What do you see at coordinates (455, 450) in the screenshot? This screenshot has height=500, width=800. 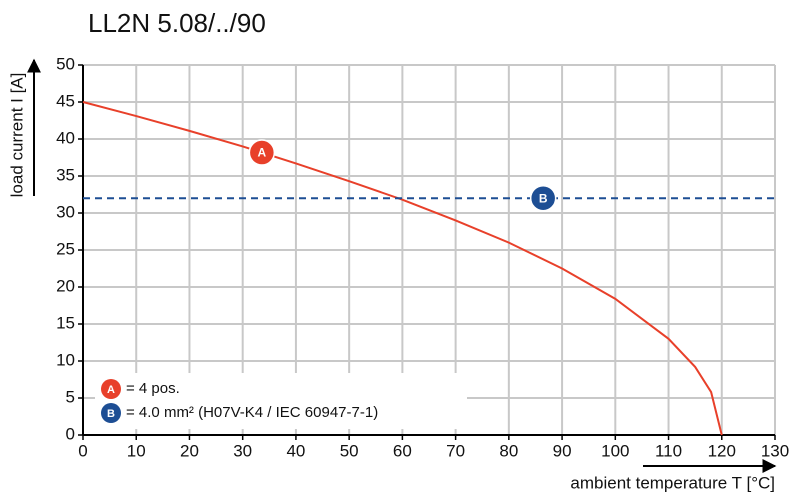 I see `x-tick-label: 70` at bounding box center [455, 450].